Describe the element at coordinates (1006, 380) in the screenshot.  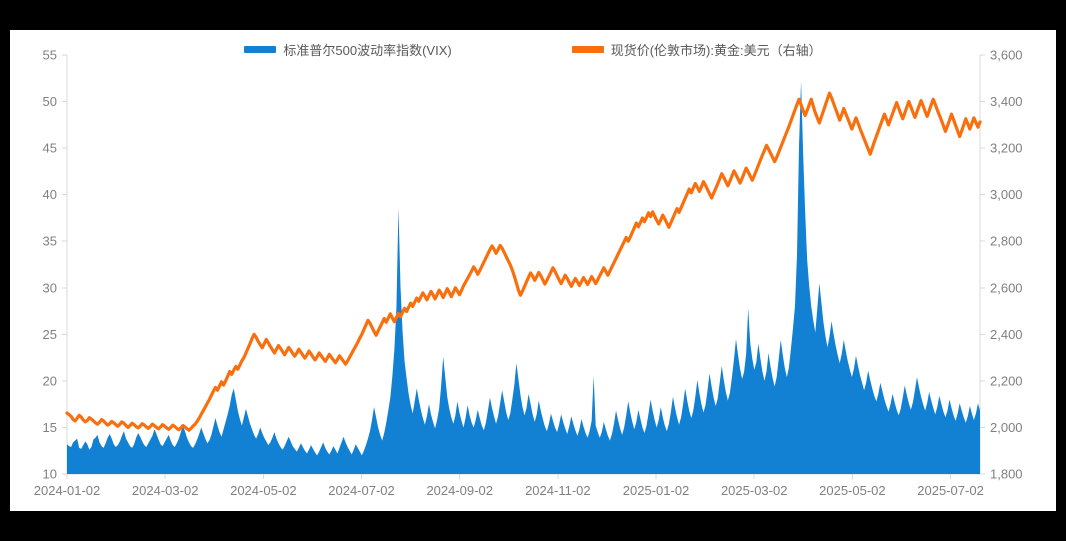
I see `y-axis-right-tick-label: 2,200` at that location.